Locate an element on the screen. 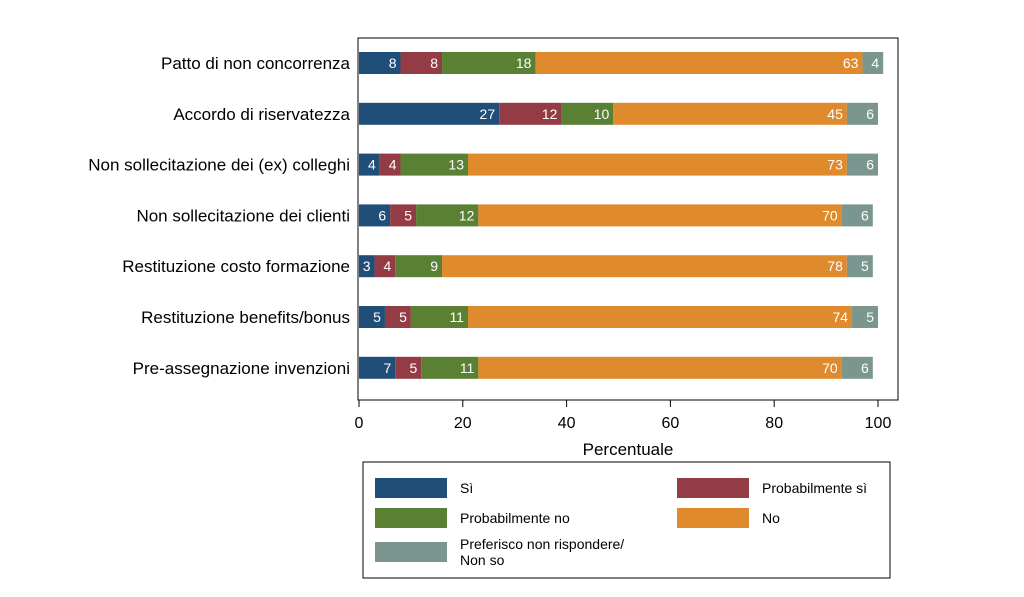 The image size is (1024, 597). category-label: Restituzione benefits/bonus is located at coordinates (245, 317).